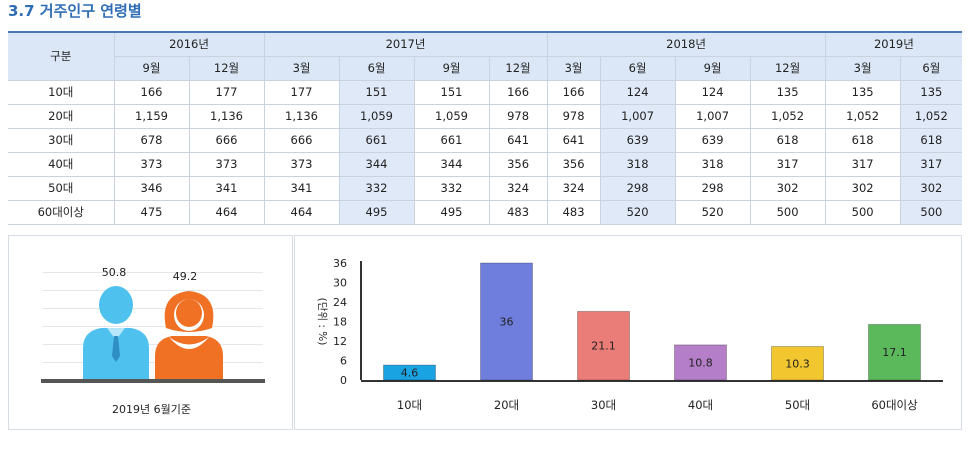 The image size is (970, 454). I want to click on year-header: 2016년, so click(189, 44).